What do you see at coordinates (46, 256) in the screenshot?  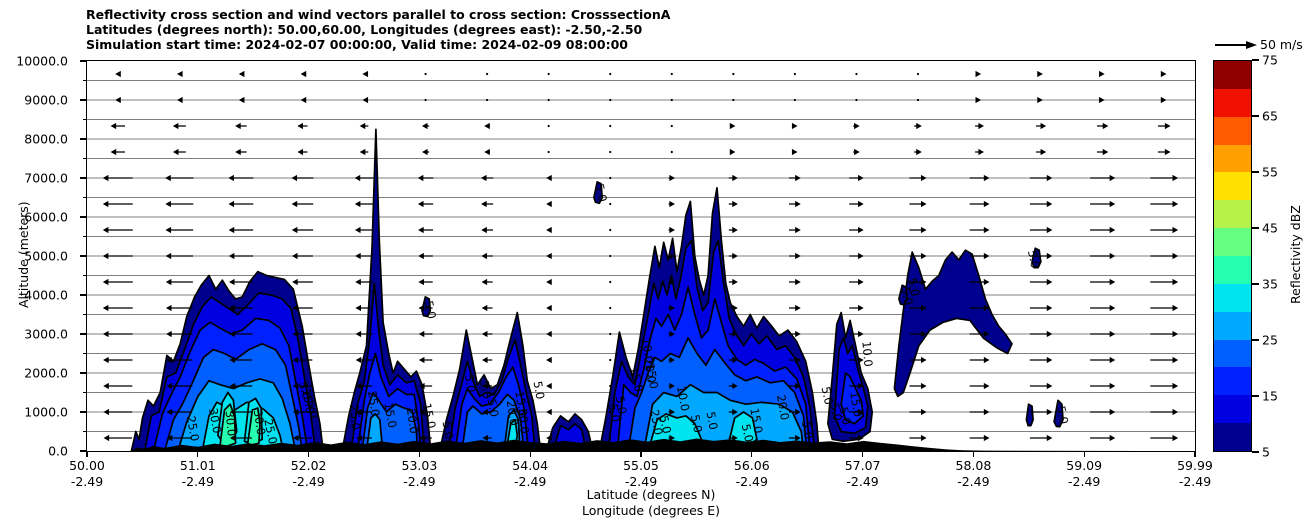 I see `y-axis-tick-label: 5000.0` at bounding box center [46, 256].